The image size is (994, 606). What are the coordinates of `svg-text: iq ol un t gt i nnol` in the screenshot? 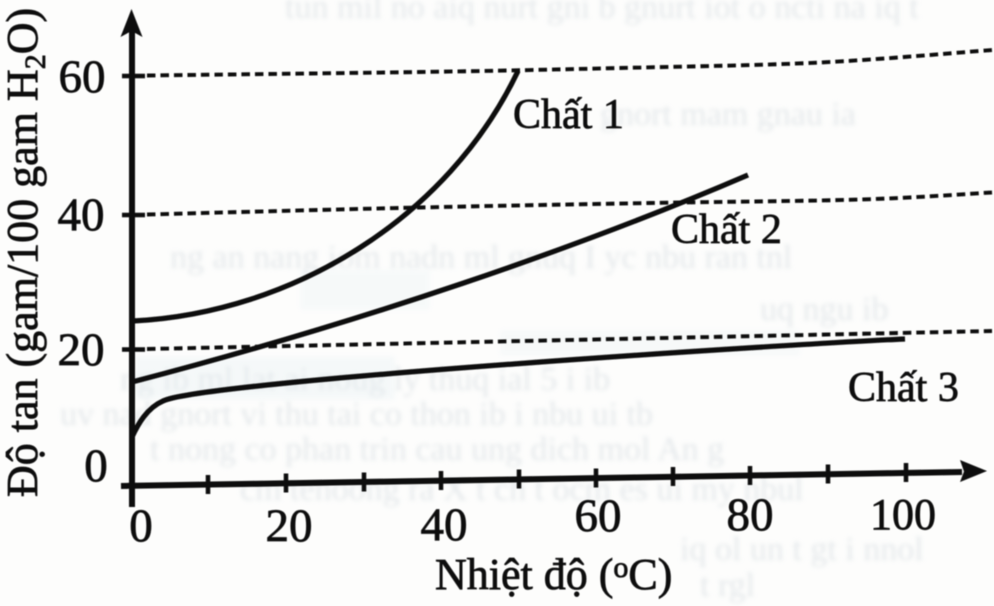 It's located at (802, 549).